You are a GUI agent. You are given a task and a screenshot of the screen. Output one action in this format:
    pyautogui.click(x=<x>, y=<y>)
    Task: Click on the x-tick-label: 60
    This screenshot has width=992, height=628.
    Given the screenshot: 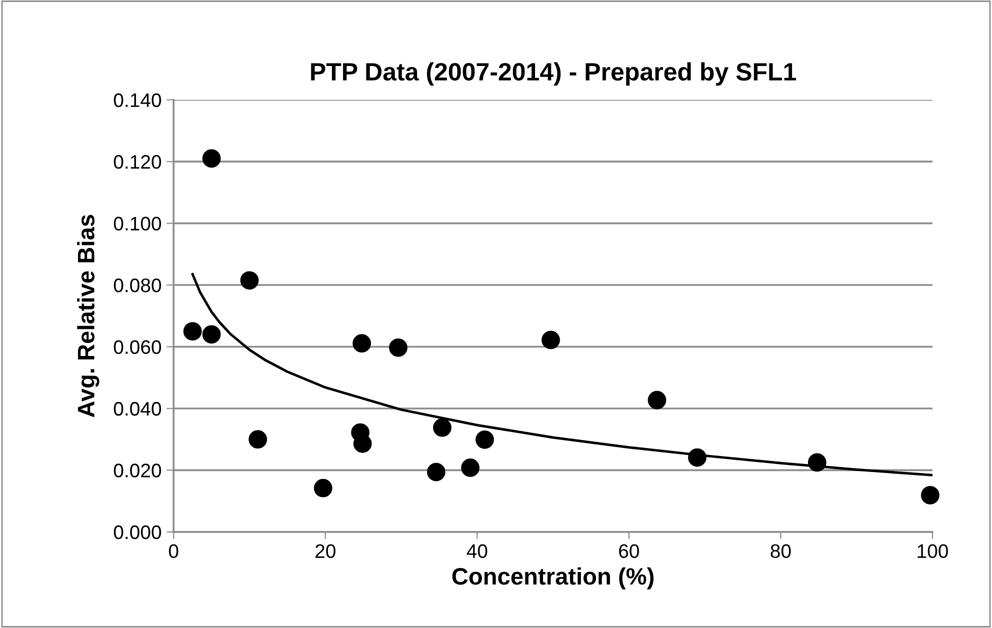 What is the action you would take?
    pyautogui.click(x=629, y=551)
    